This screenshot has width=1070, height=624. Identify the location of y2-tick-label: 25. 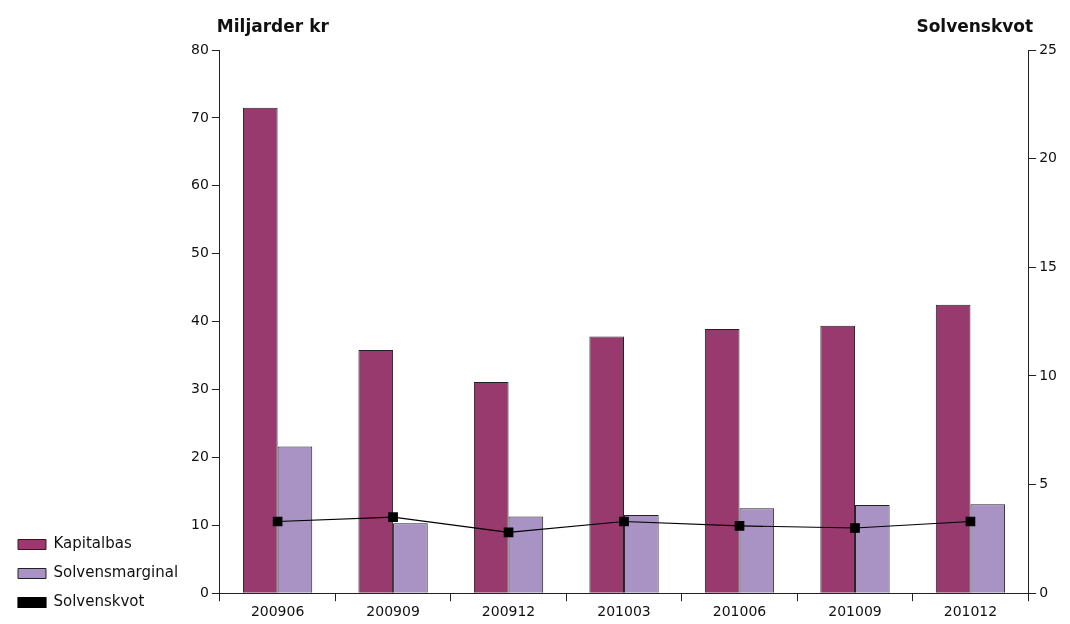
(1048, 48).